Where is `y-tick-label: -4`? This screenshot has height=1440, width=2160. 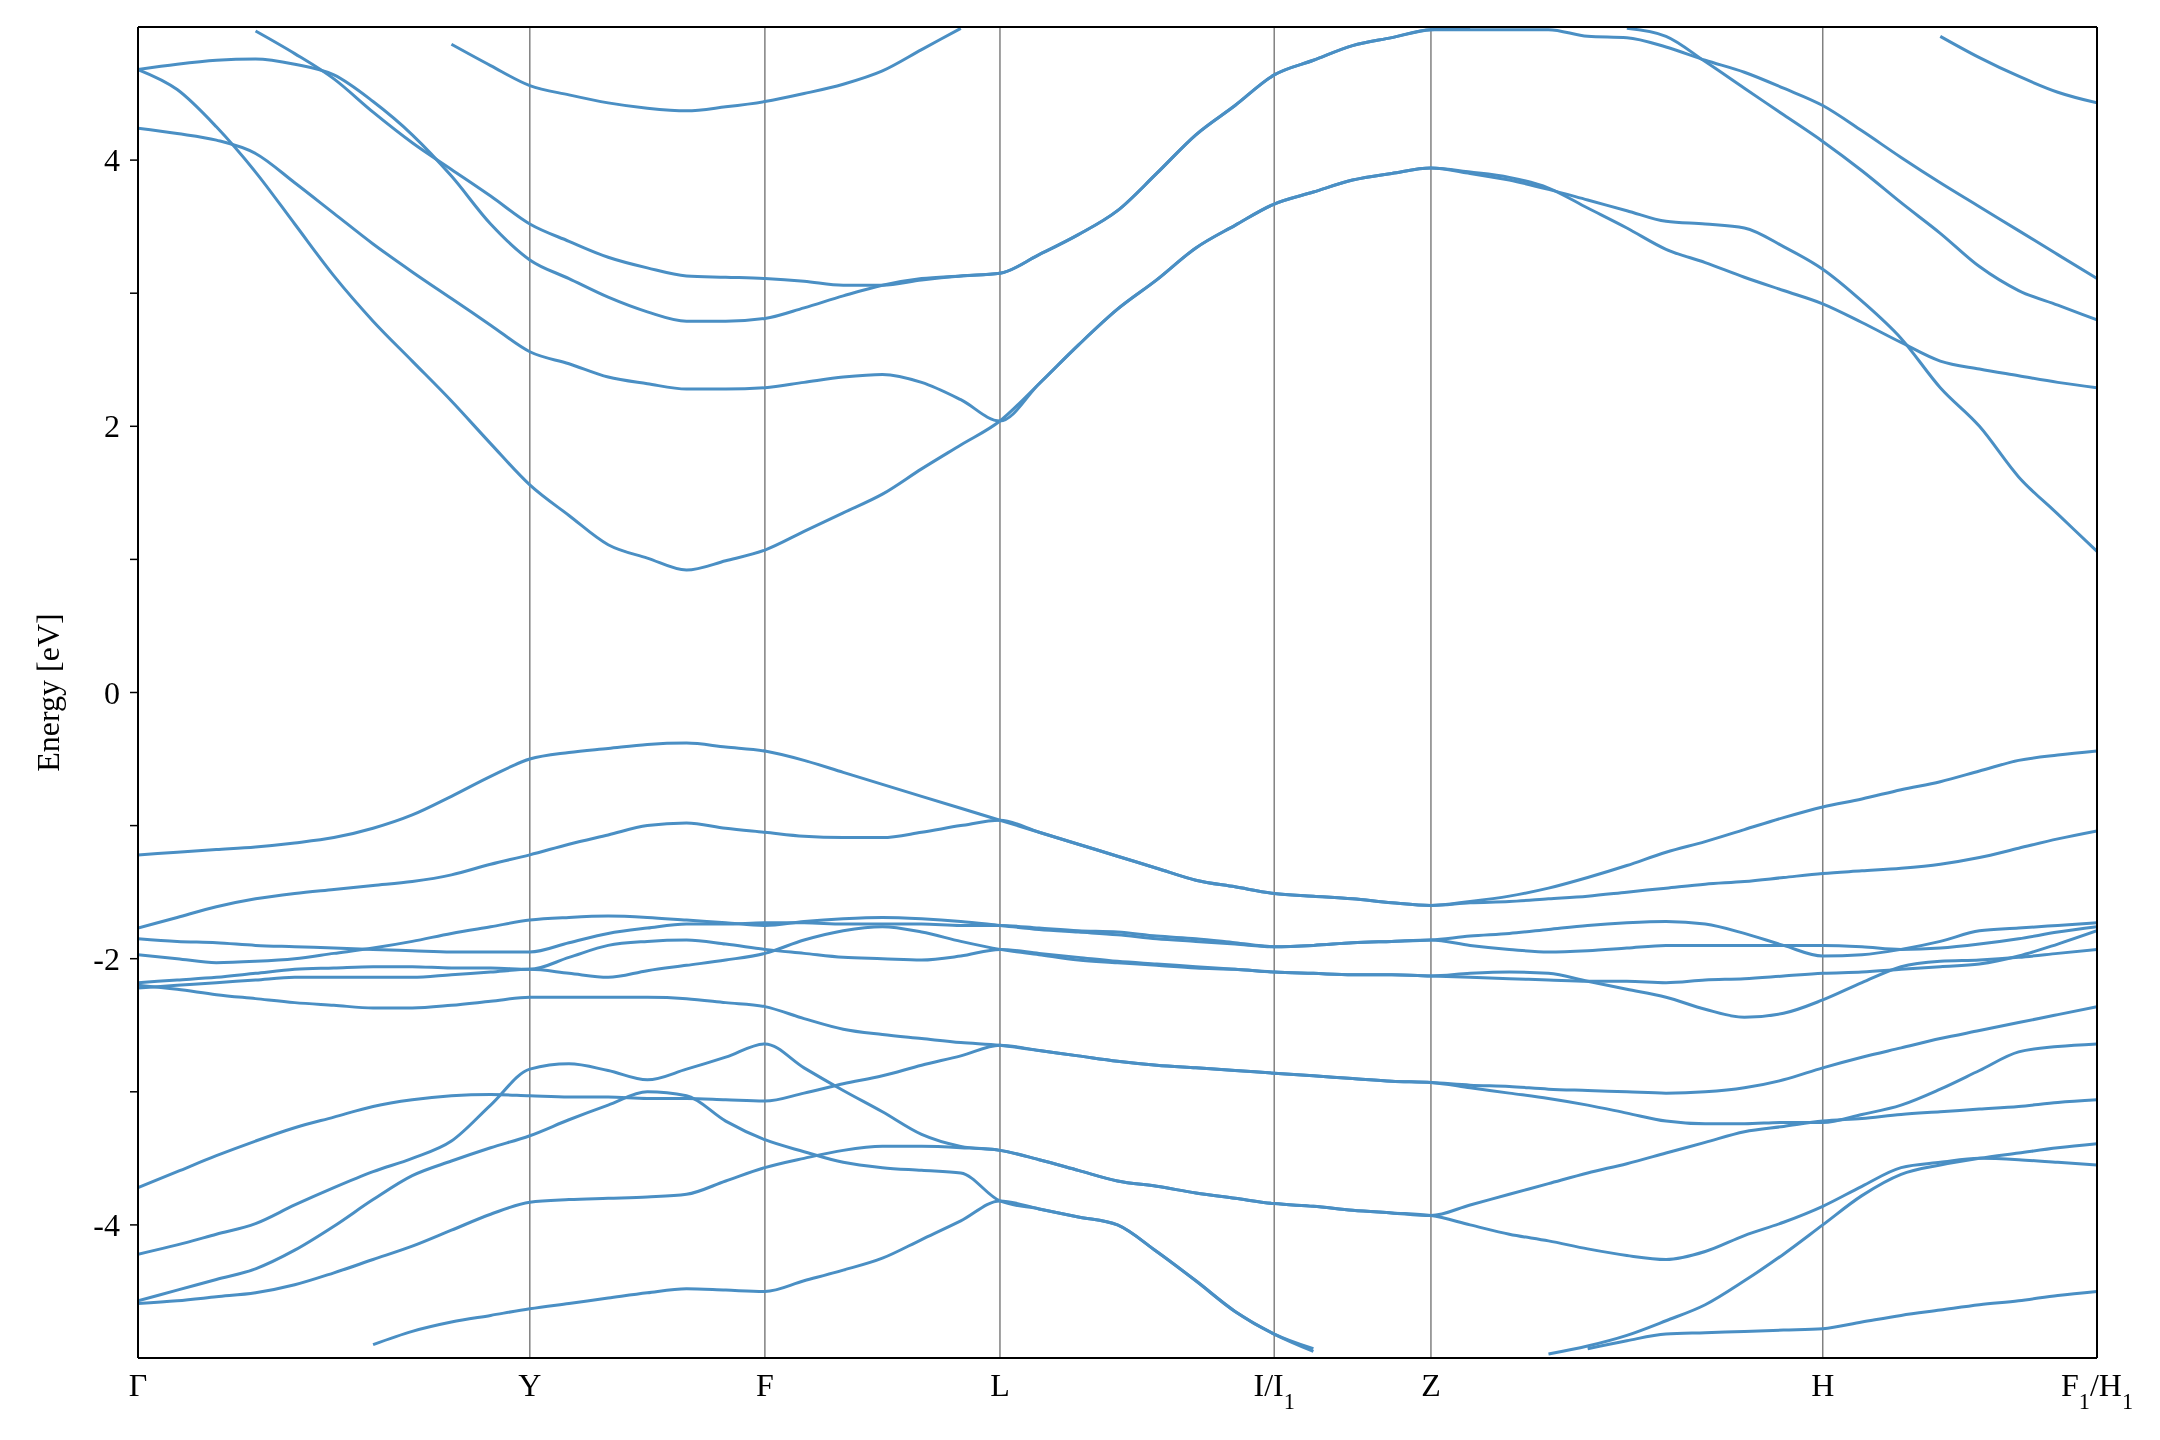 y-tick-label: -4 is located at coordinates (106, 1224).